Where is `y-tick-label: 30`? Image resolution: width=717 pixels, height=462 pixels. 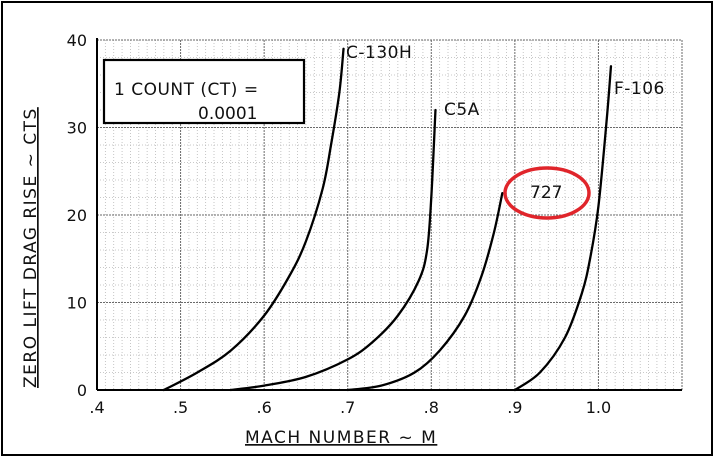 y-tick-label: 30 is located at coordinates (77, 128).